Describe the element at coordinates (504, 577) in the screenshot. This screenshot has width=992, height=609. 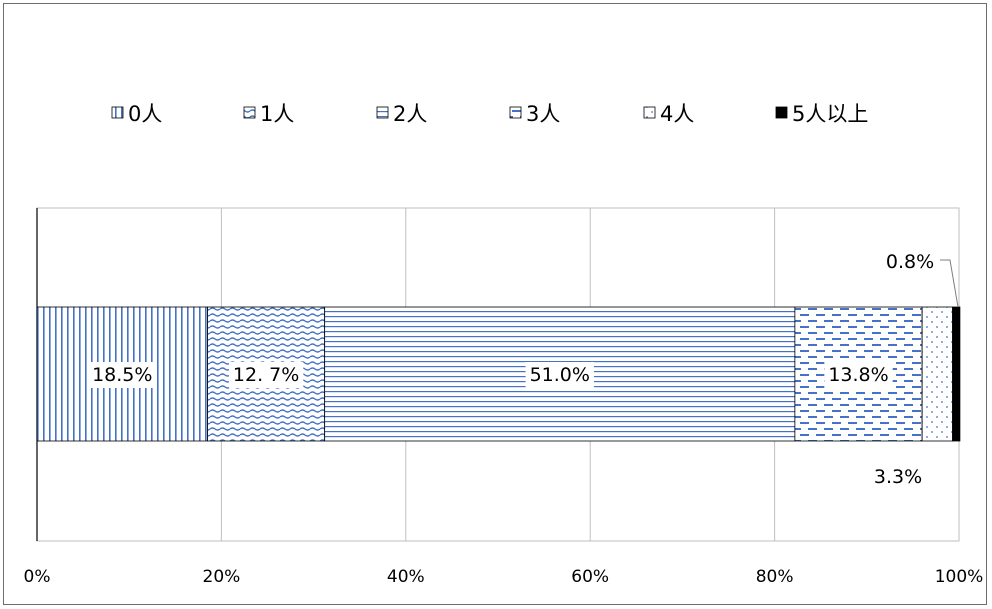
I see `x-axis-ticks: 0% 20% 40% 60% 80% 100%` at that location.